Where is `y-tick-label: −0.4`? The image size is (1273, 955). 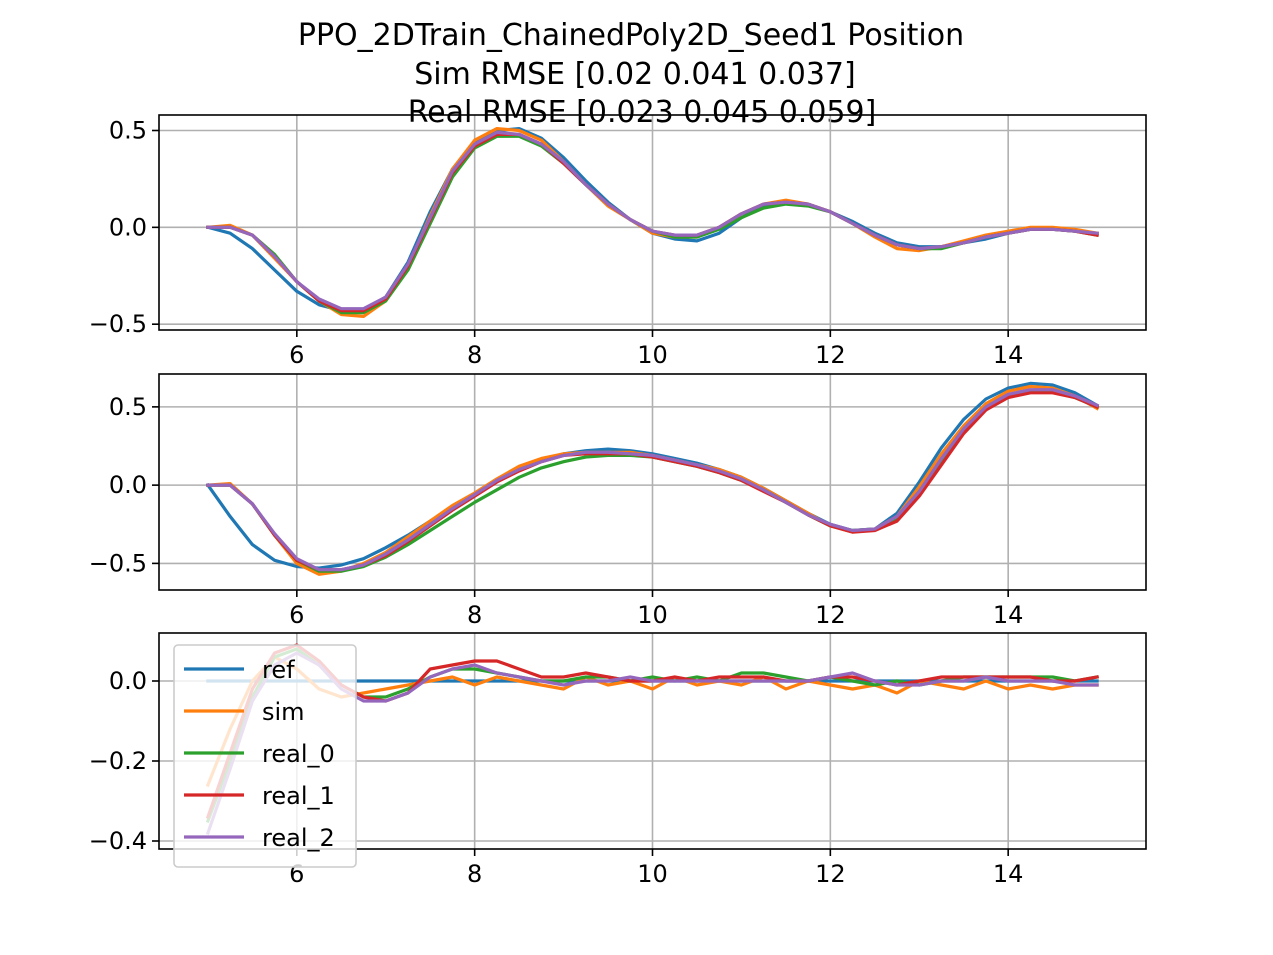
y-tick-label: −0.4 is located at coordinates (118, 841).